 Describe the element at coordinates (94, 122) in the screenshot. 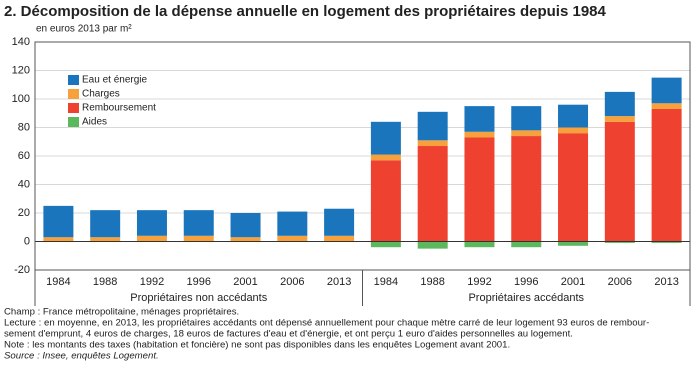

I see `legend-label: Aides` at that location.